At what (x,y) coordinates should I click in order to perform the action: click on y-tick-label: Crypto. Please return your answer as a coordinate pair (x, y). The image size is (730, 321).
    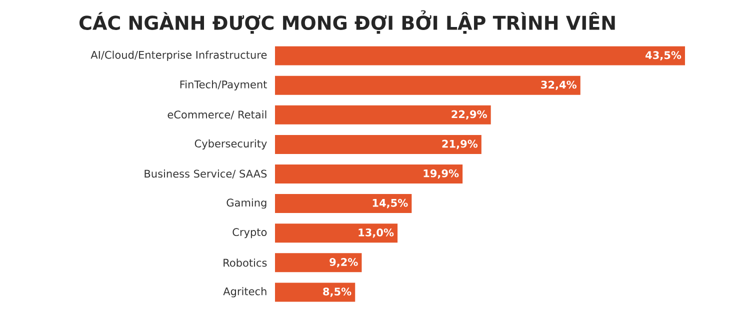
    Looking at the image, I should click on (249, 233).